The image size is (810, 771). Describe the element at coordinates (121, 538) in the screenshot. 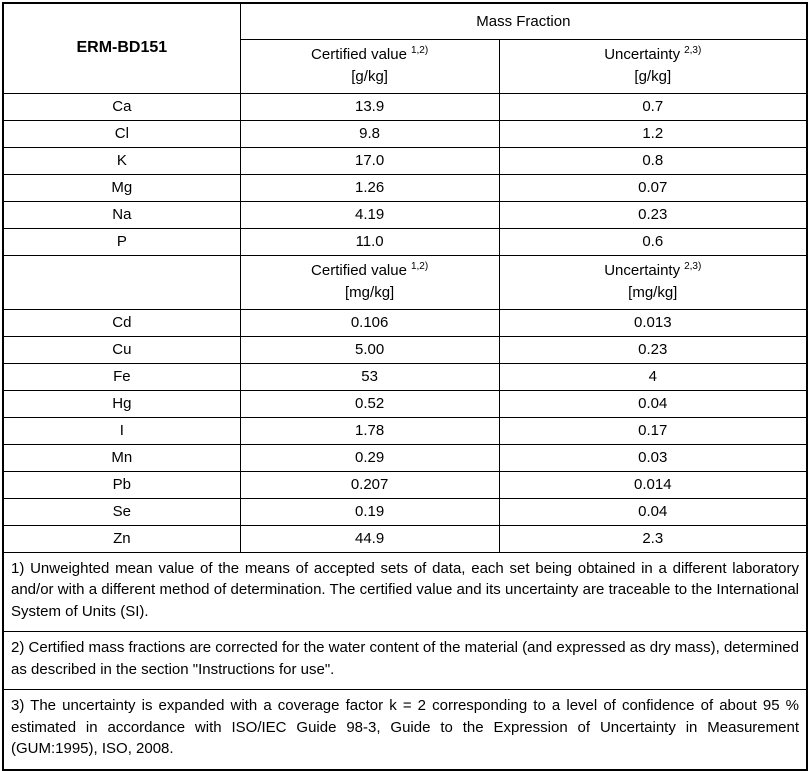

I see `element-symbol-cell: Zn` at that location.